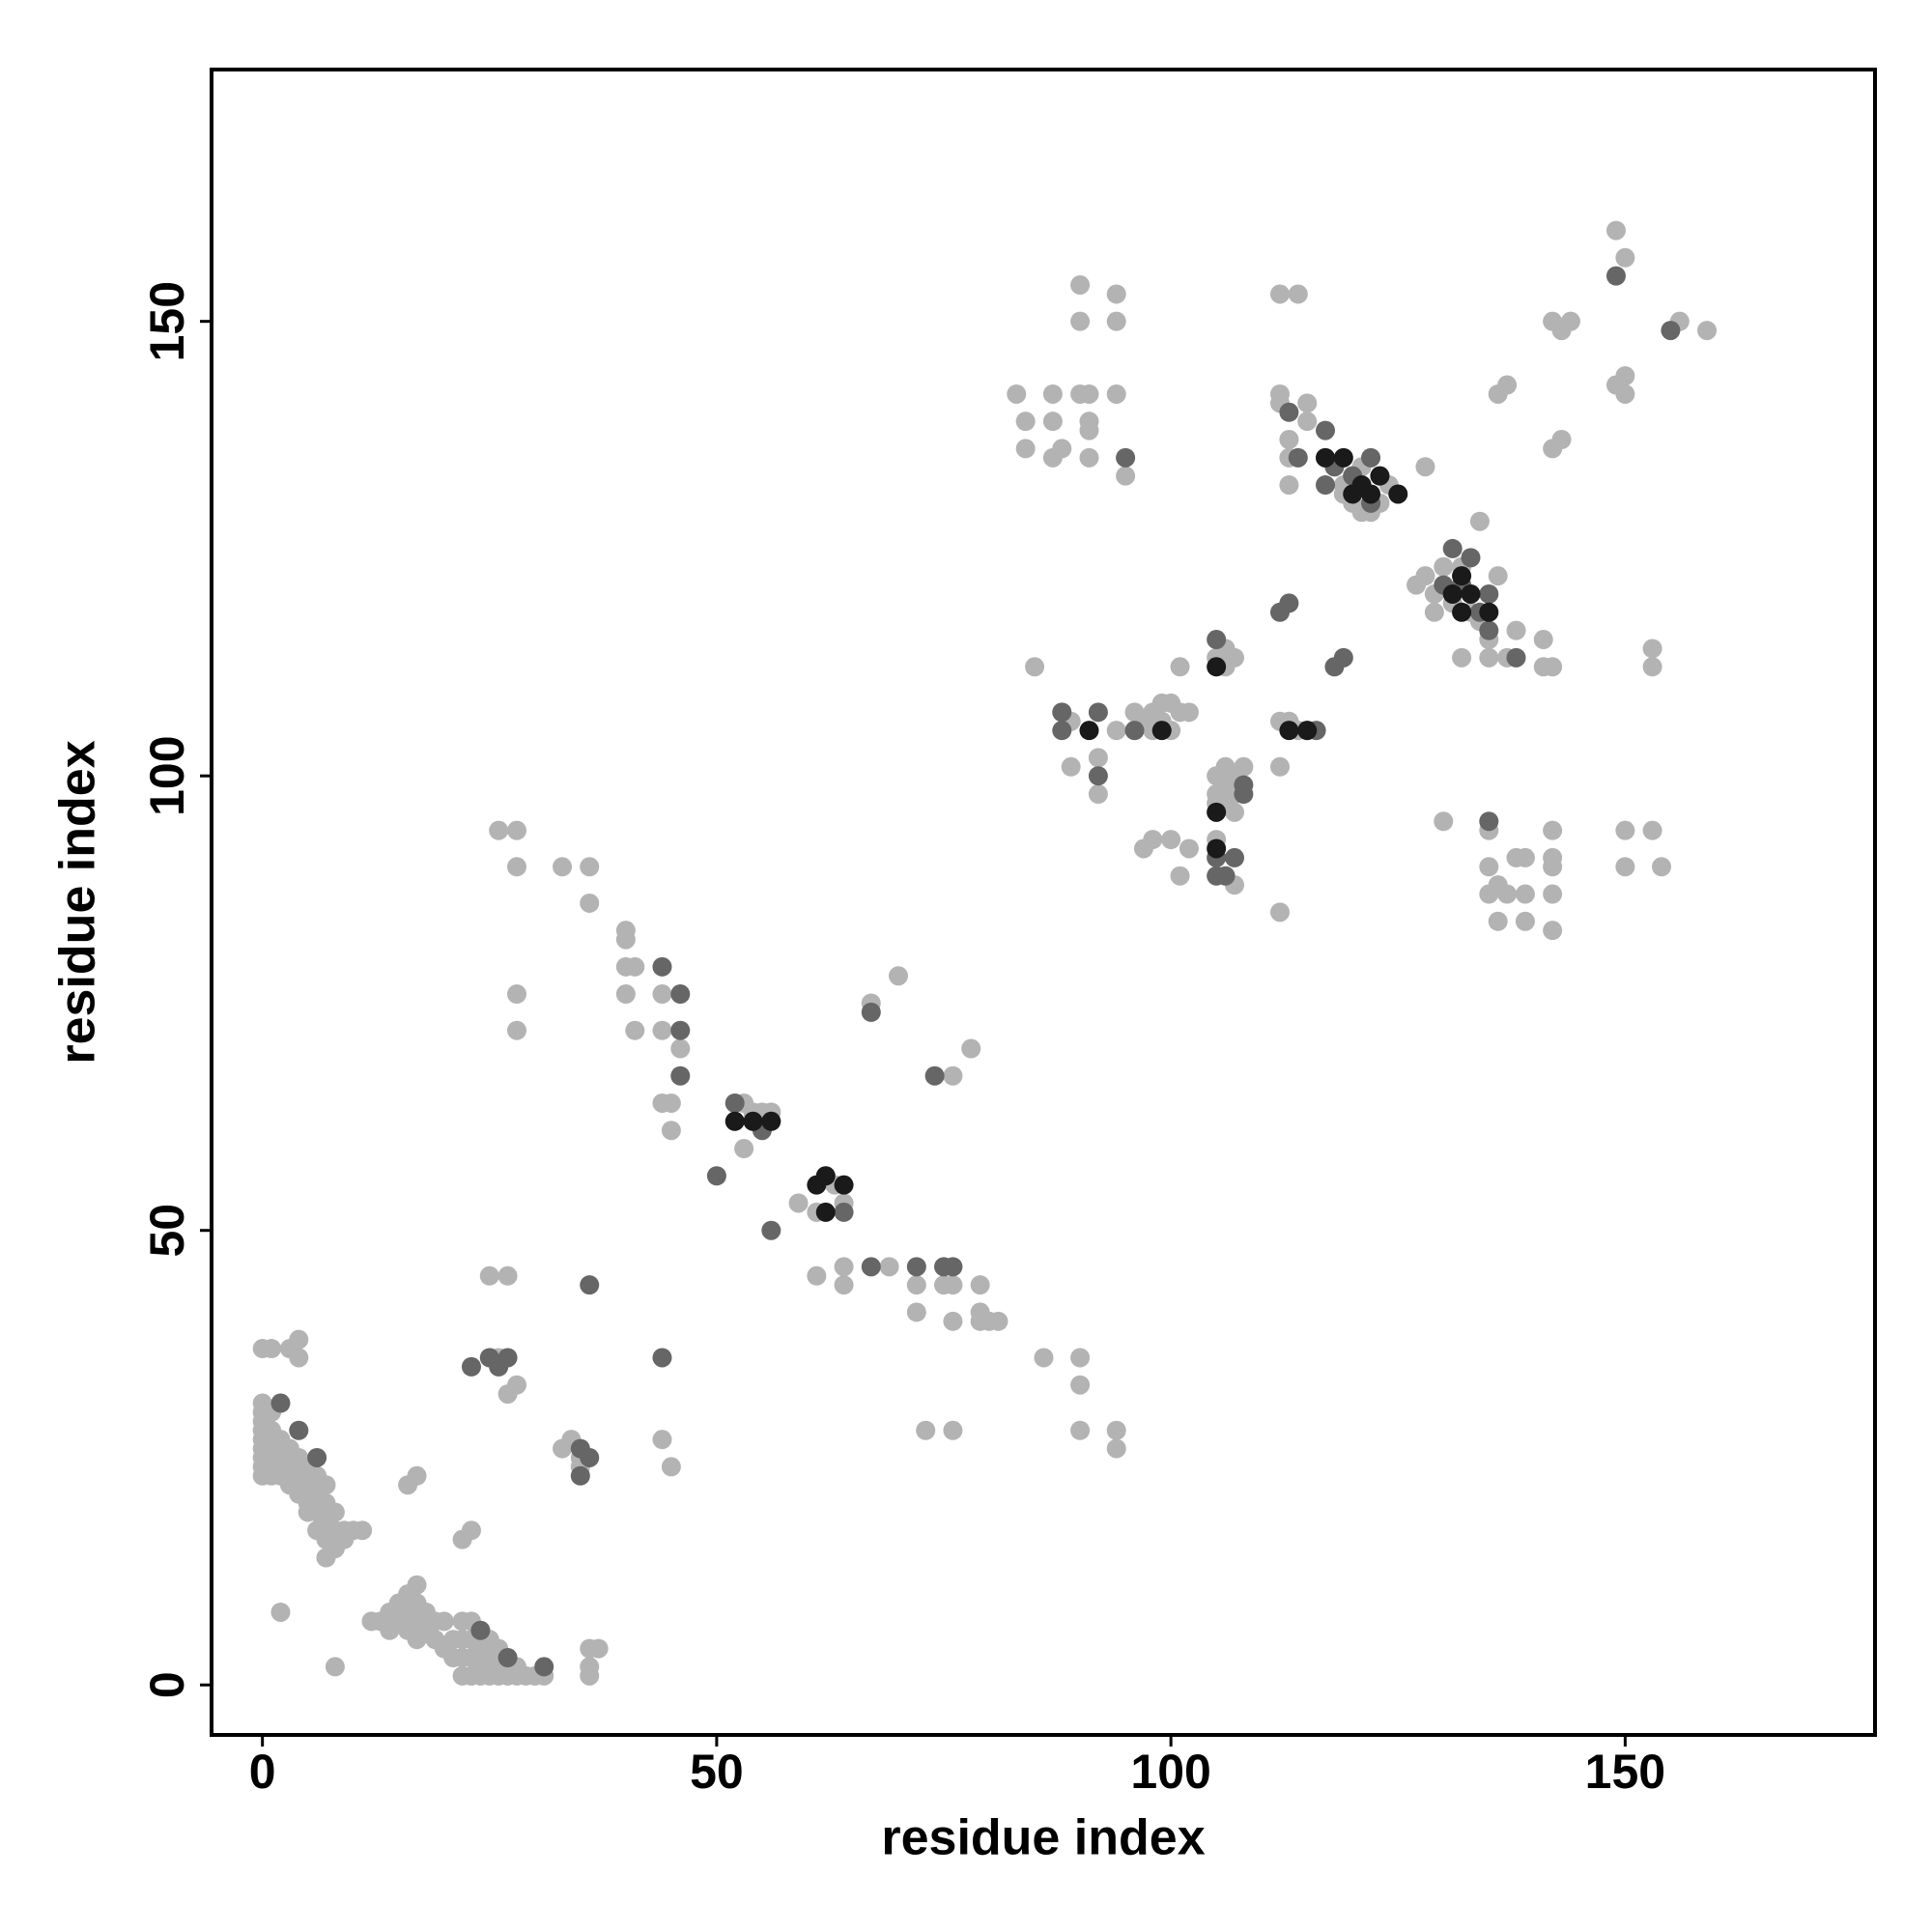  Describe the element at coordinates (262, 1772) in the screenshot. I see `x-tick-label: 0` at that location.